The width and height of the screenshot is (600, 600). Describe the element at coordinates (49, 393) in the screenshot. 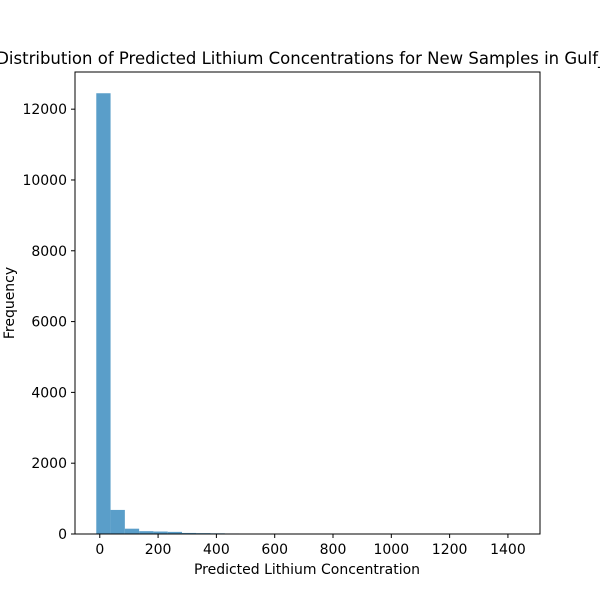

I see `y-tick-label: 4000` at that location.